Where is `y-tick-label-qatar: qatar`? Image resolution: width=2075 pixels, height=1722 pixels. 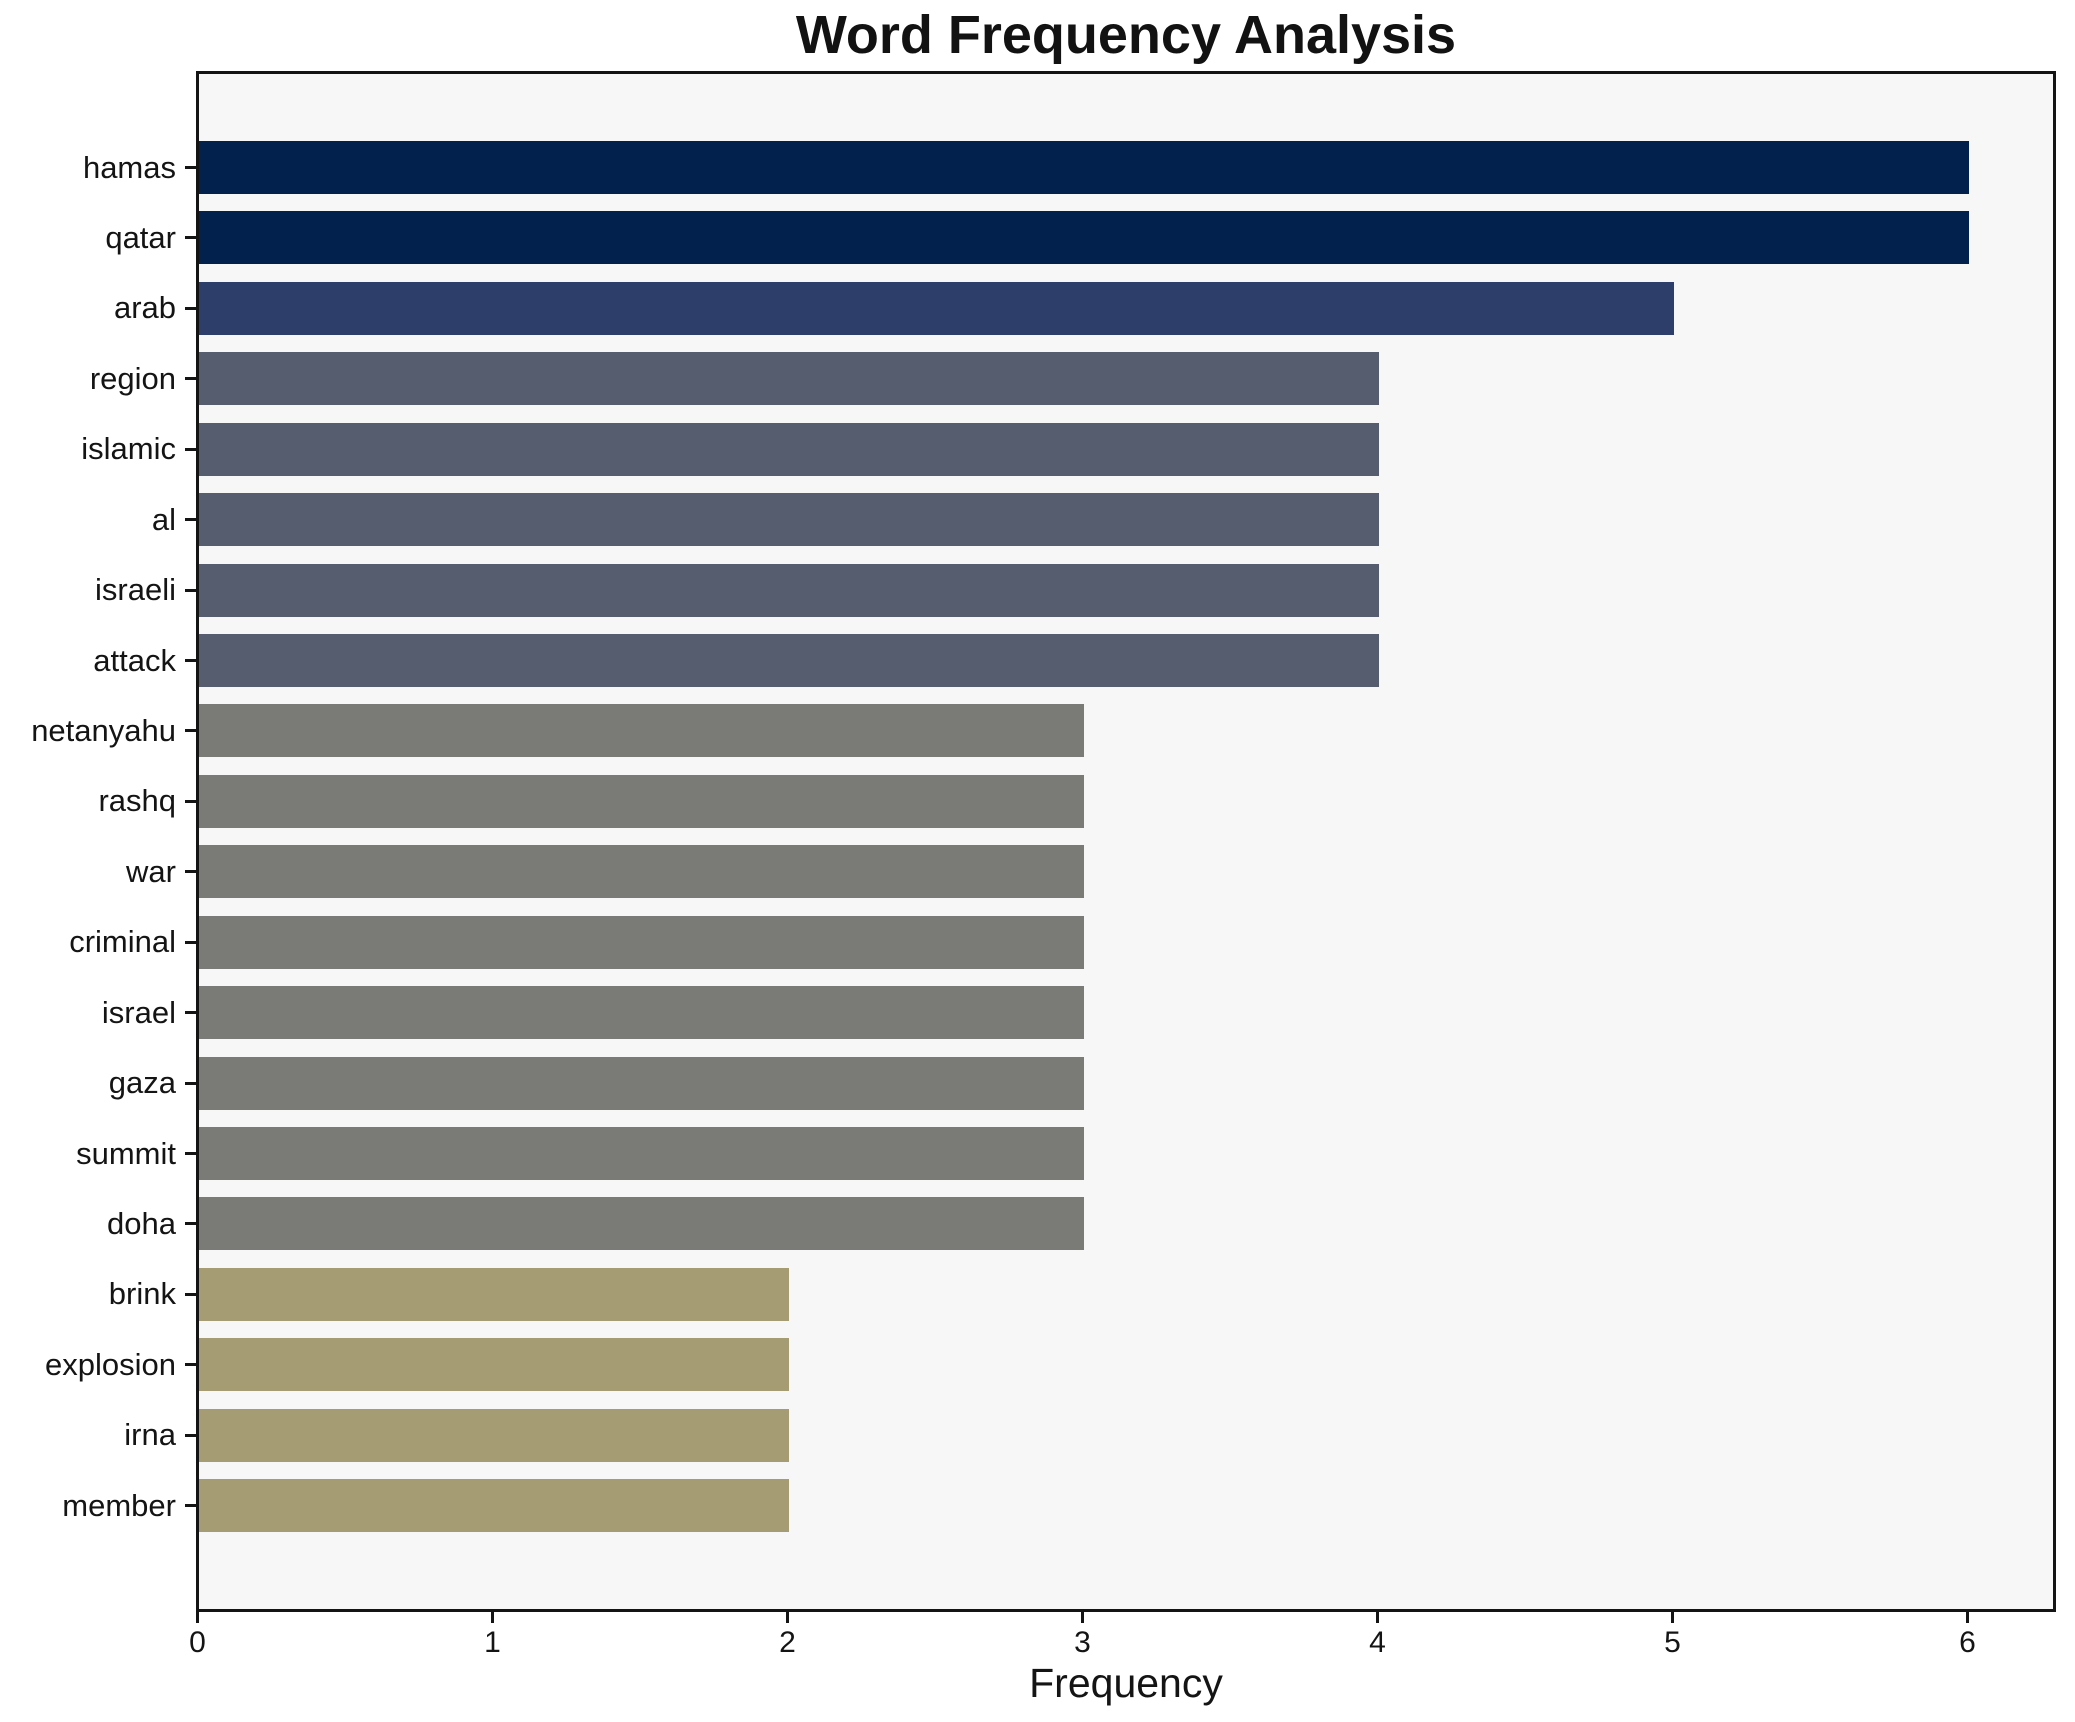
y-tick-label-qatar: qatar is located at coordinates (140, 237).